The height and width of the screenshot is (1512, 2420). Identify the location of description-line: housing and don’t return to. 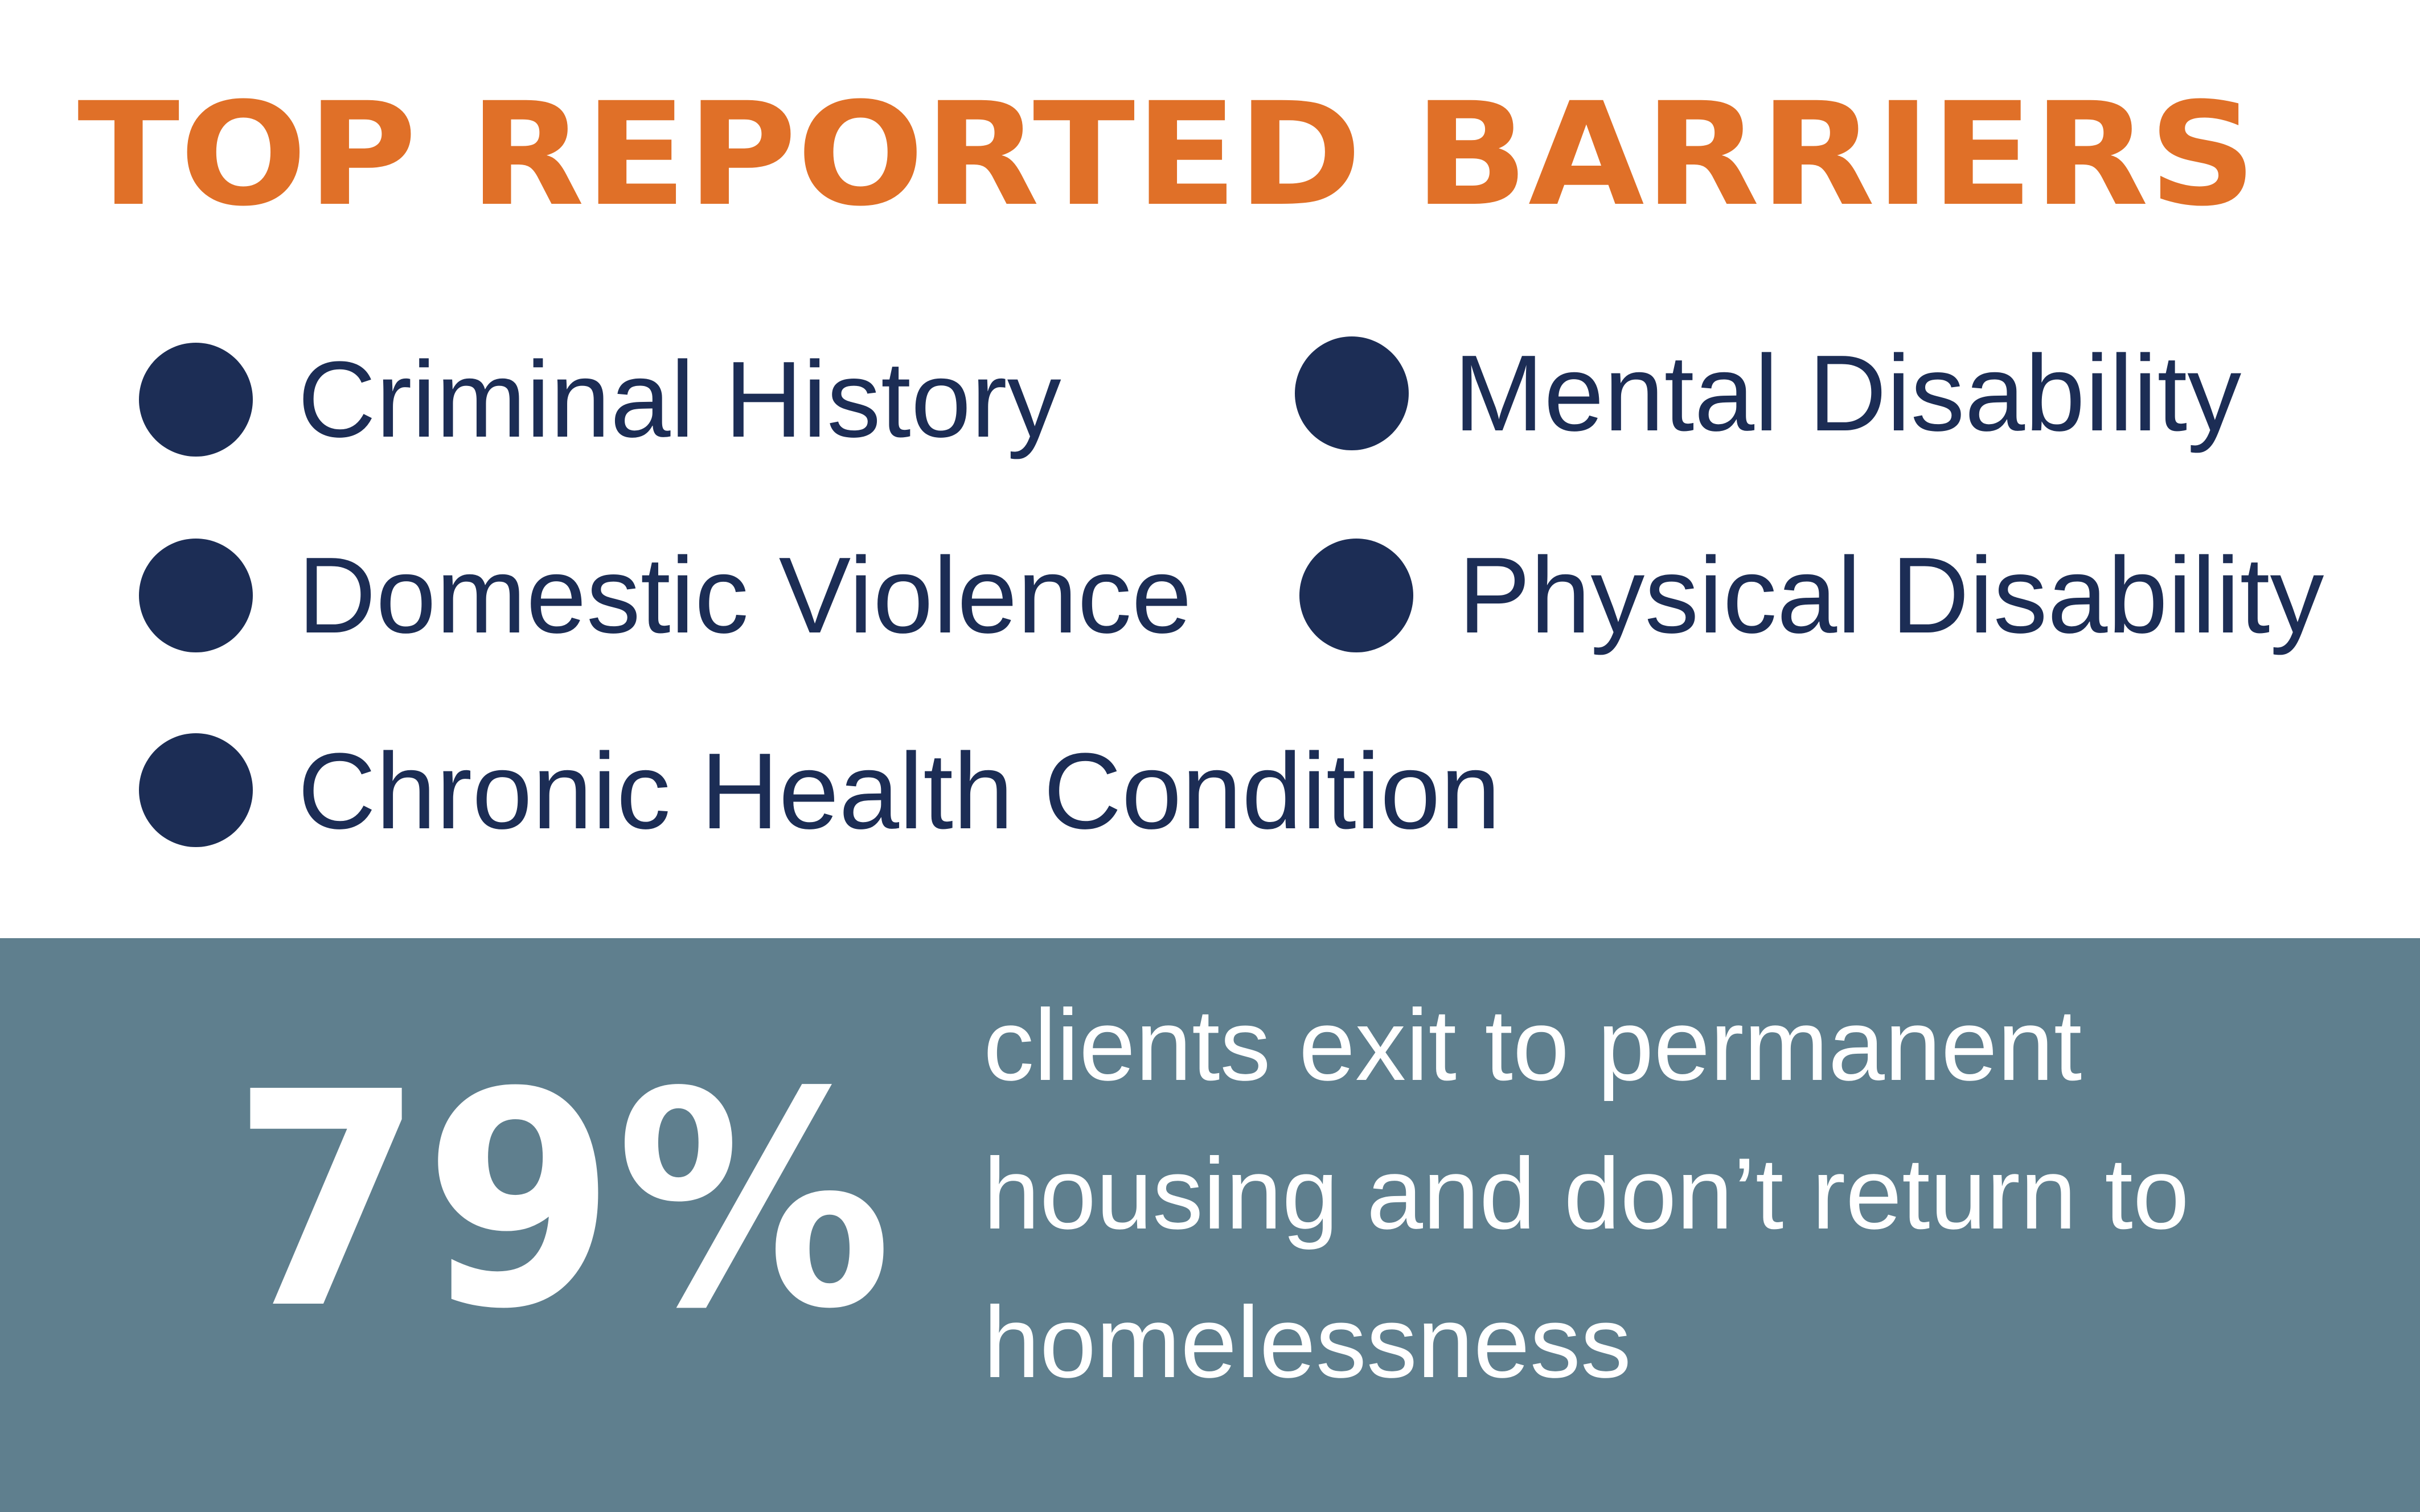
(1586, 1193).